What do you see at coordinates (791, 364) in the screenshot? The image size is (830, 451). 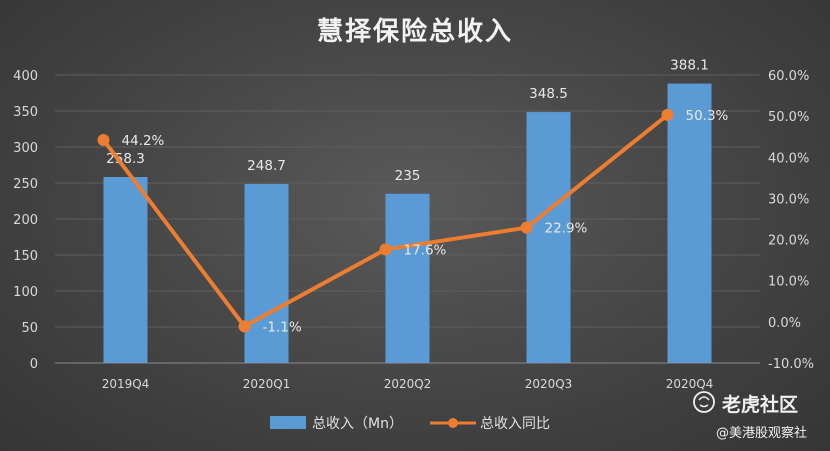 I see `right-tick-label: -10.0%` at bounding box center [791, 364].